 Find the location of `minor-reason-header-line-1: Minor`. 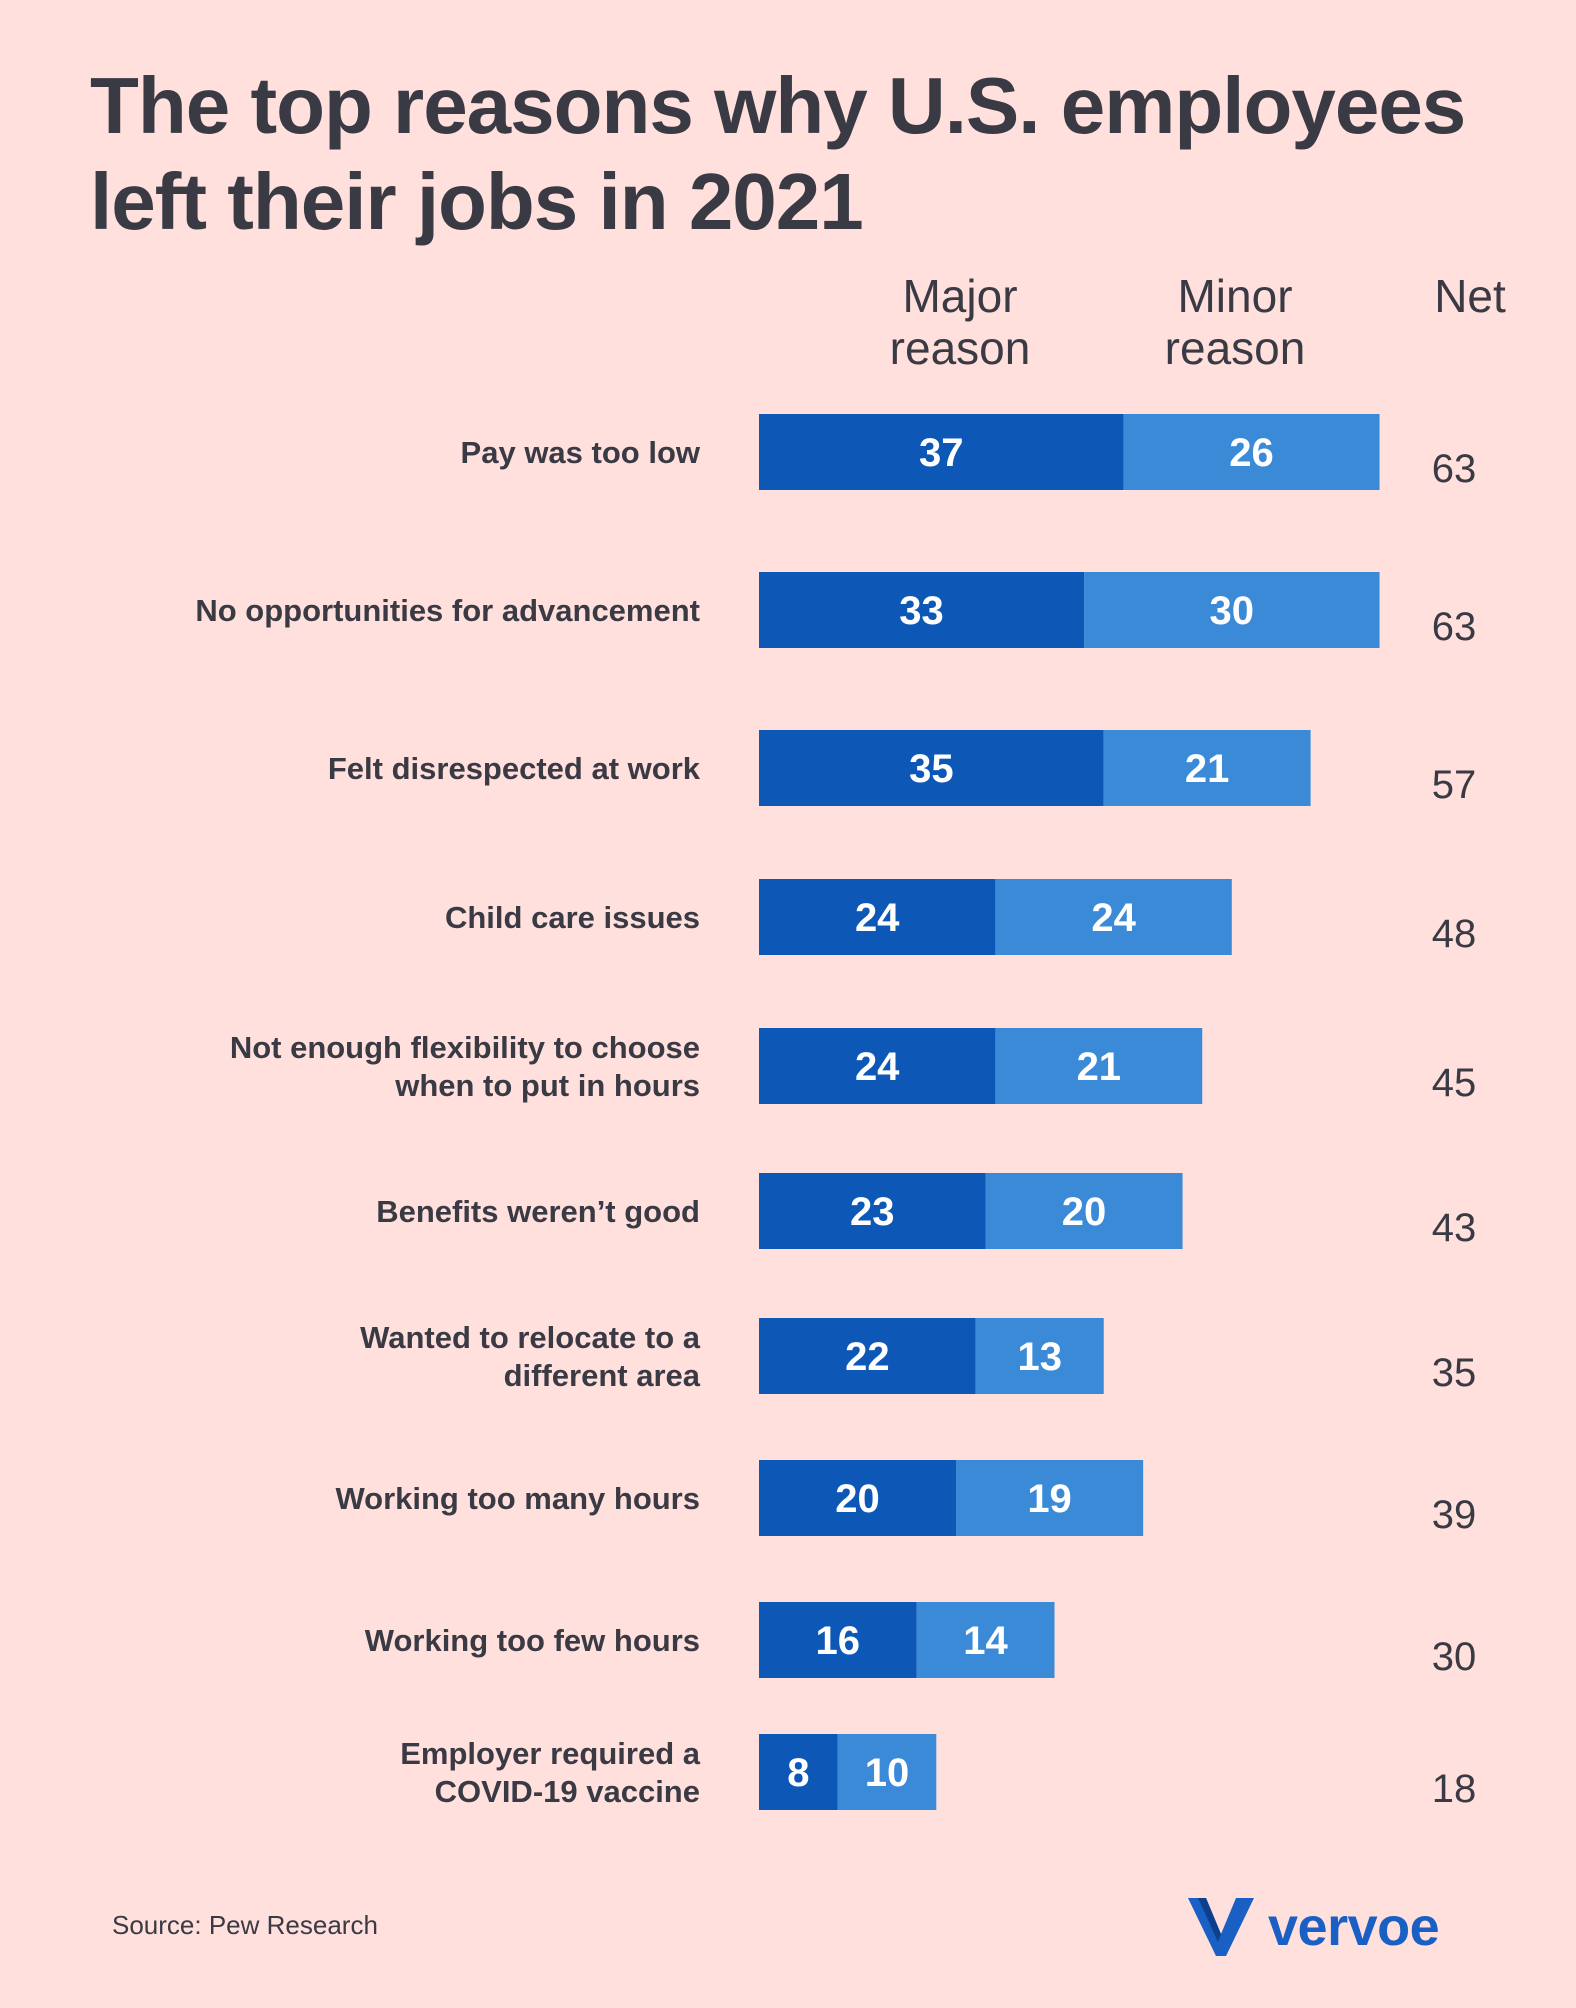

minor-reason-header-line-1: Minor is located at coordinates (1235, 296).